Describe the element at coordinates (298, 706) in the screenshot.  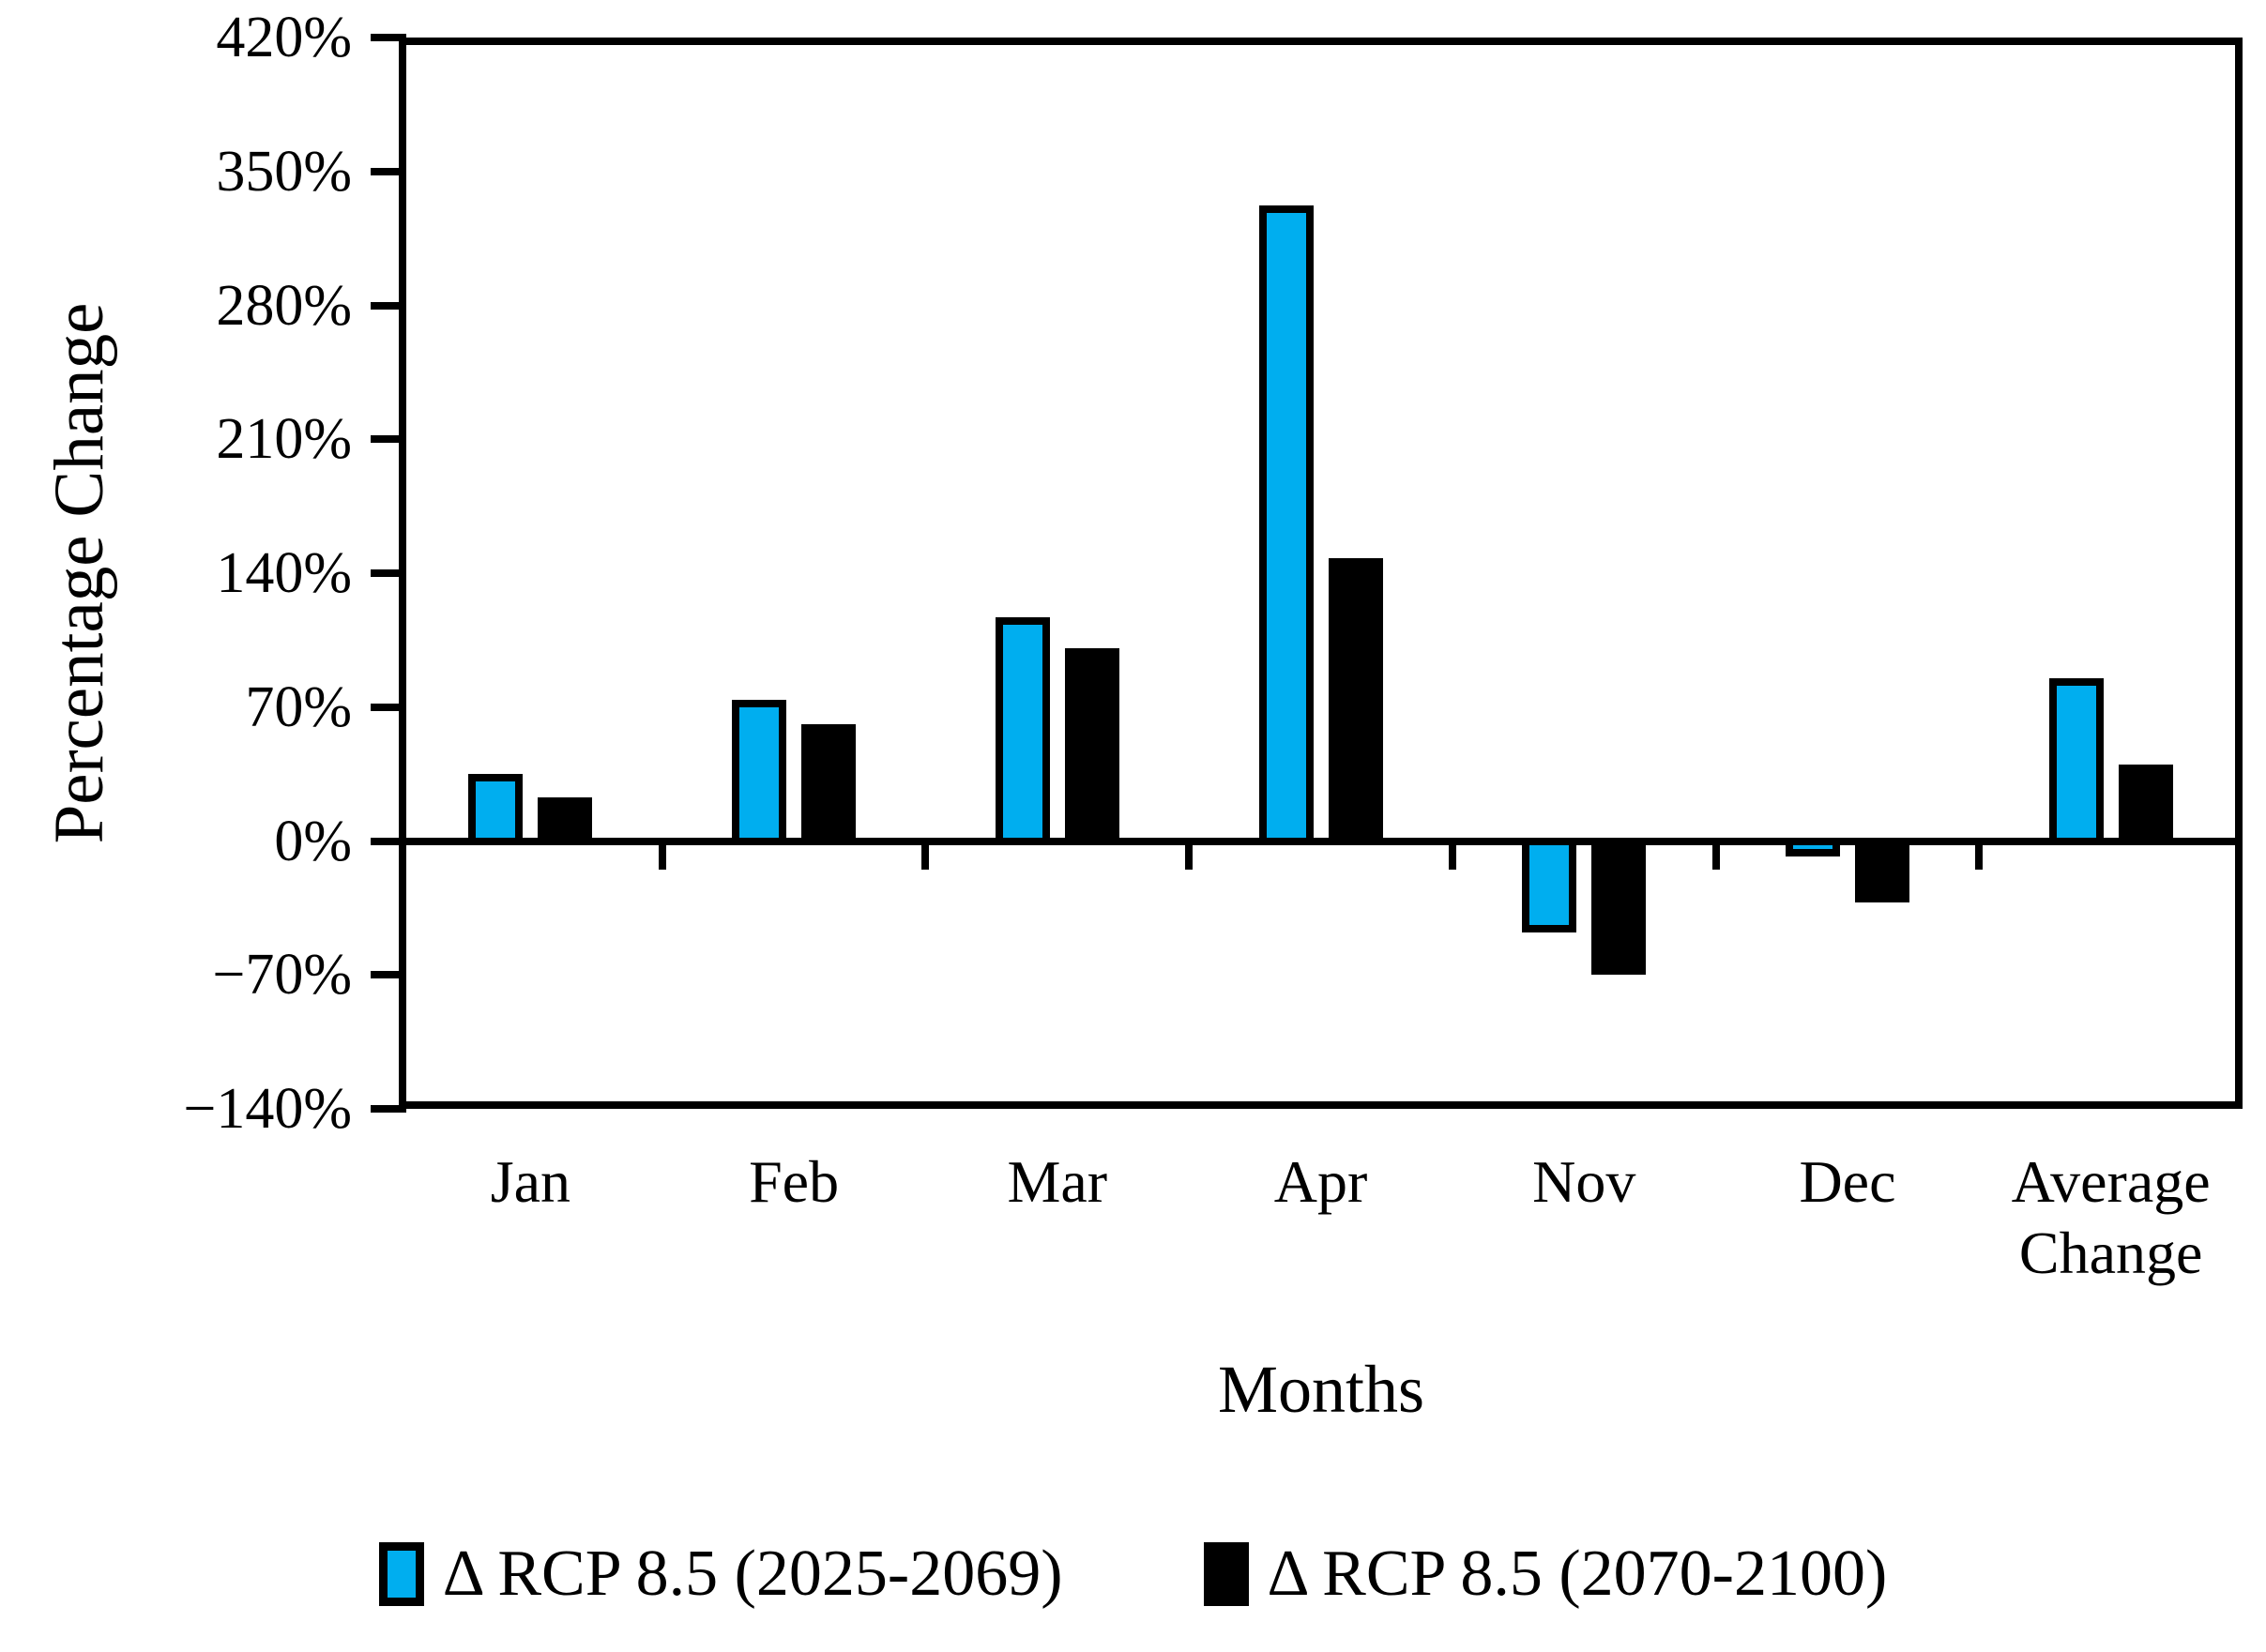
I see `y-tick-label: 70%` at that location.